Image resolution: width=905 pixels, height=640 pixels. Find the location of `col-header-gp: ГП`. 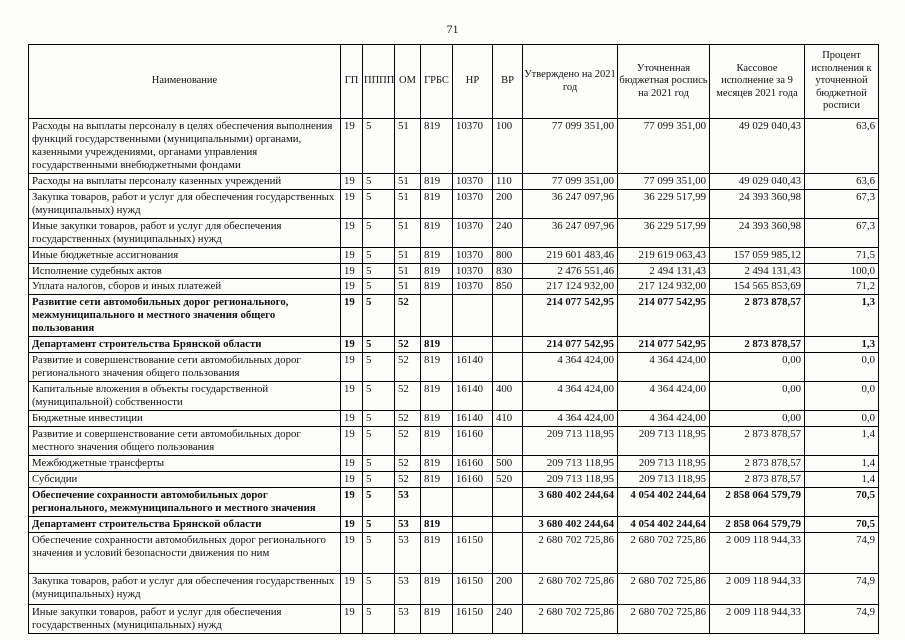

col-header-gp: ГП is located at coordinates (351, 81).